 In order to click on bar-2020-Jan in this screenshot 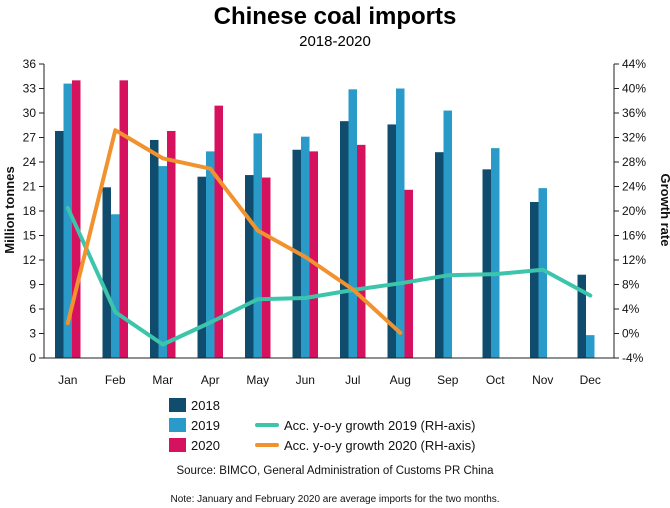, I will do `click(76, 219)`.